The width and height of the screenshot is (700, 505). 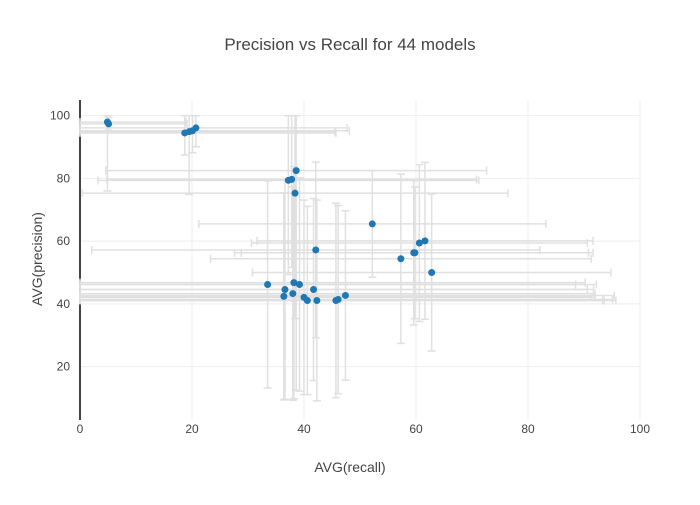 What do you see at coordinates (37, 259) in the screenshot?
I see `y-axis-label: AVG(precision)` at bounding box center [37, 259].